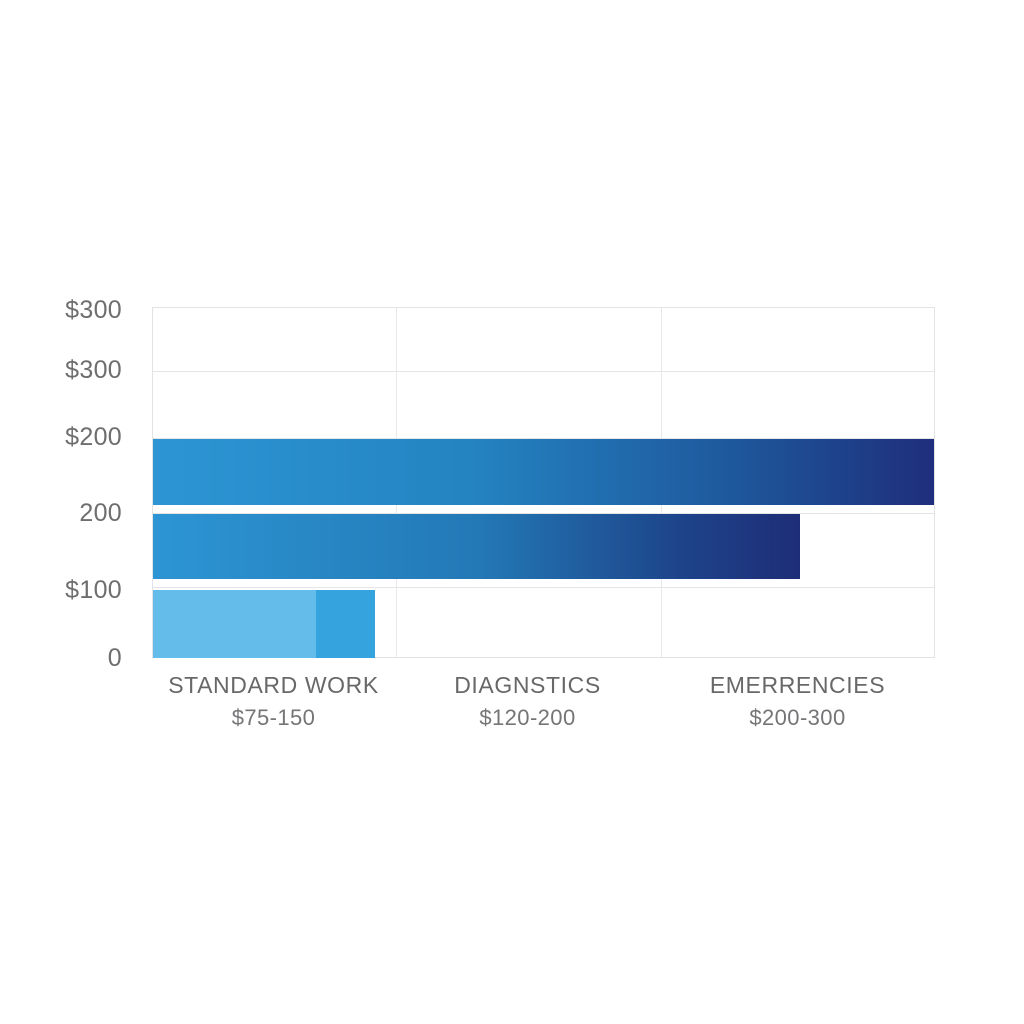 The width and height of the screenshot is (1024, 1024). Describe the element at coordinates (543, 472) in the screenshot. I see `bar-top` at that location.